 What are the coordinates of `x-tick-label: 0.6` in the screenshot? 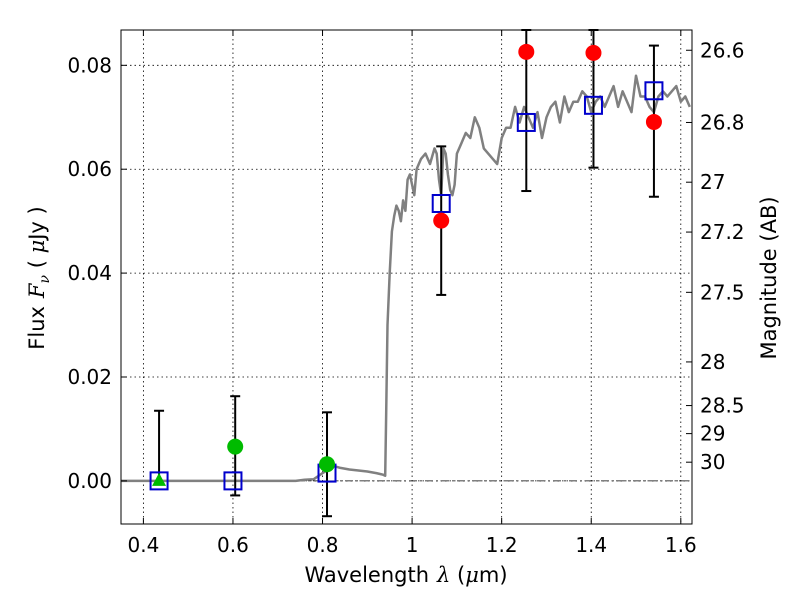 It's located at (233, 545).